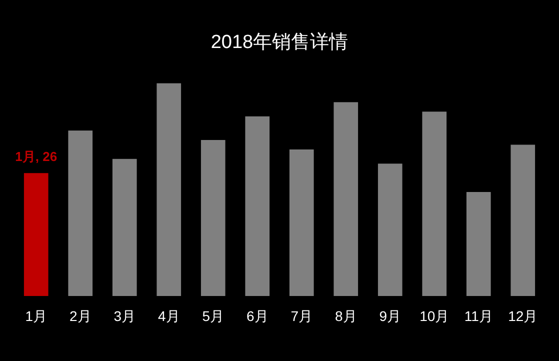 The height and width of the screenshot is (361, 559). What do you see at coordinates (80, 316) in the screenshot?
I see `x-tick-label: 2月` at bounding box center [80, 316].